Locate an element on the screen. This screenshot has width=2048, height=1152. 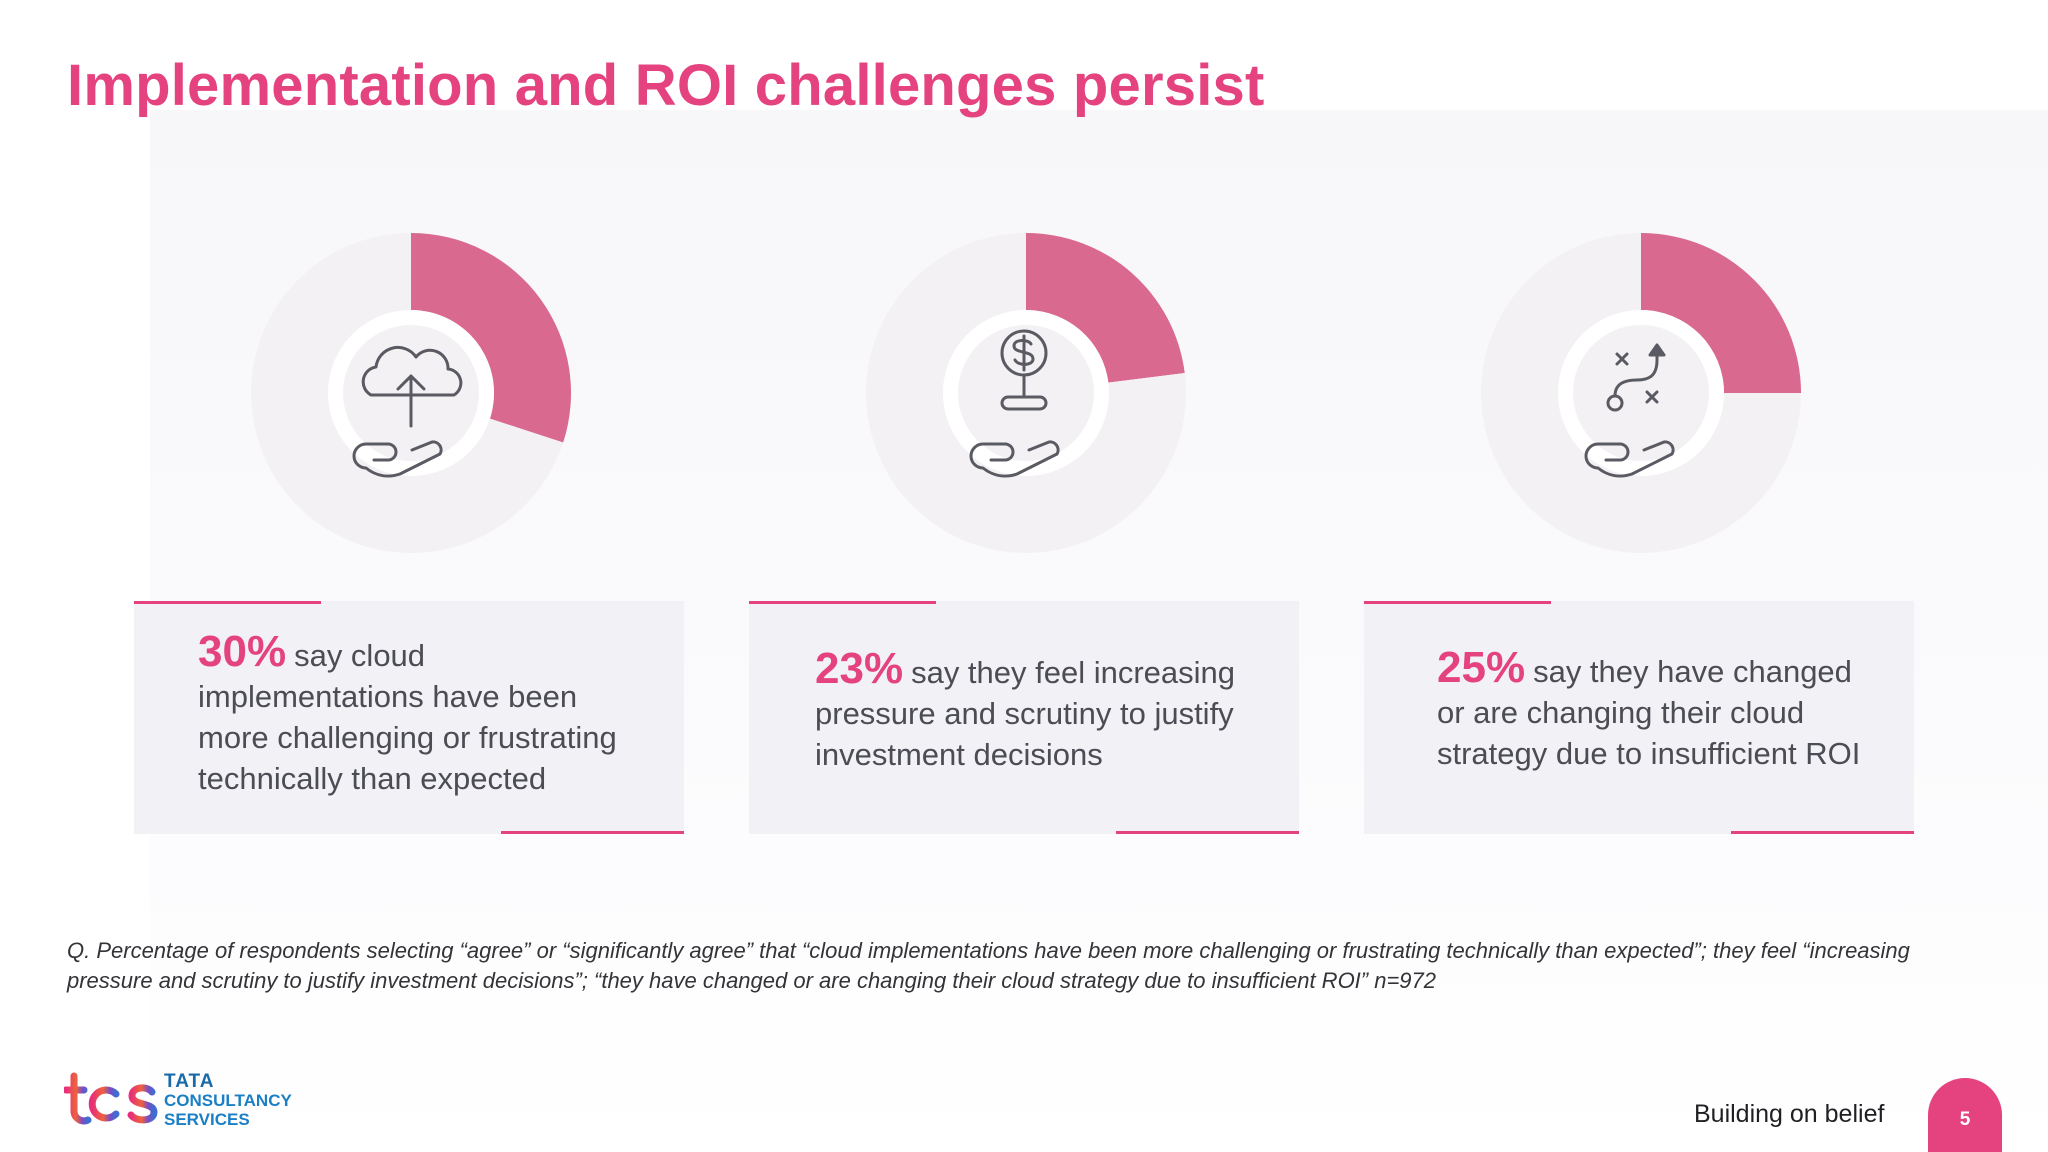
dollar-coin-hand-icon is located at coordinates (1014, 403).